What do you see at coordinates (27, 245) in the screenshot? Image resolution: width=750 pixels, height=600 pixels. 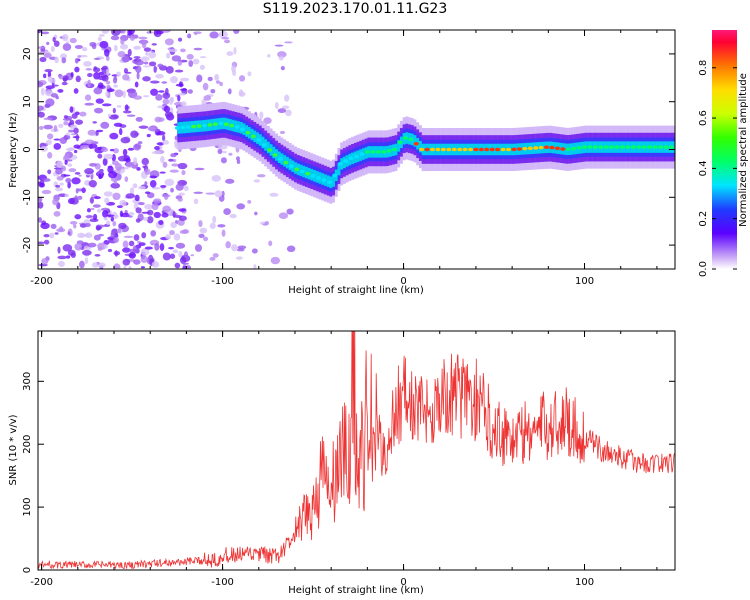 I see `spectrogram-ytick-label: -20` at bounding box center [27, 245].